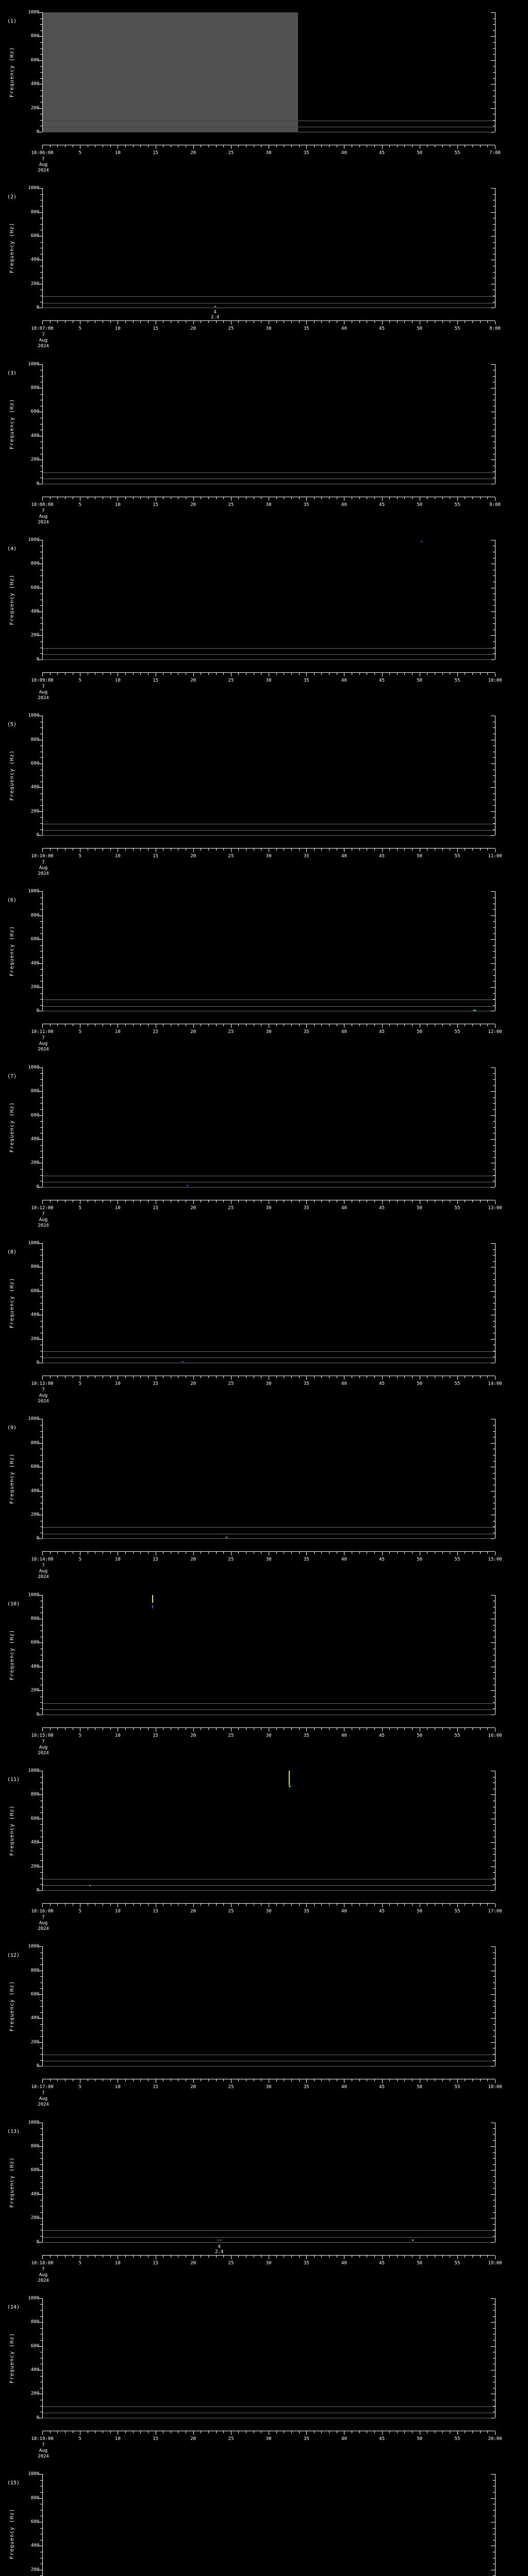 The image size is (528, 2576). What do you see at coordinates (117, 2439) in the screenshot?
I see `x-minute-tick-label: 10` at bounding box center [117, 2439].